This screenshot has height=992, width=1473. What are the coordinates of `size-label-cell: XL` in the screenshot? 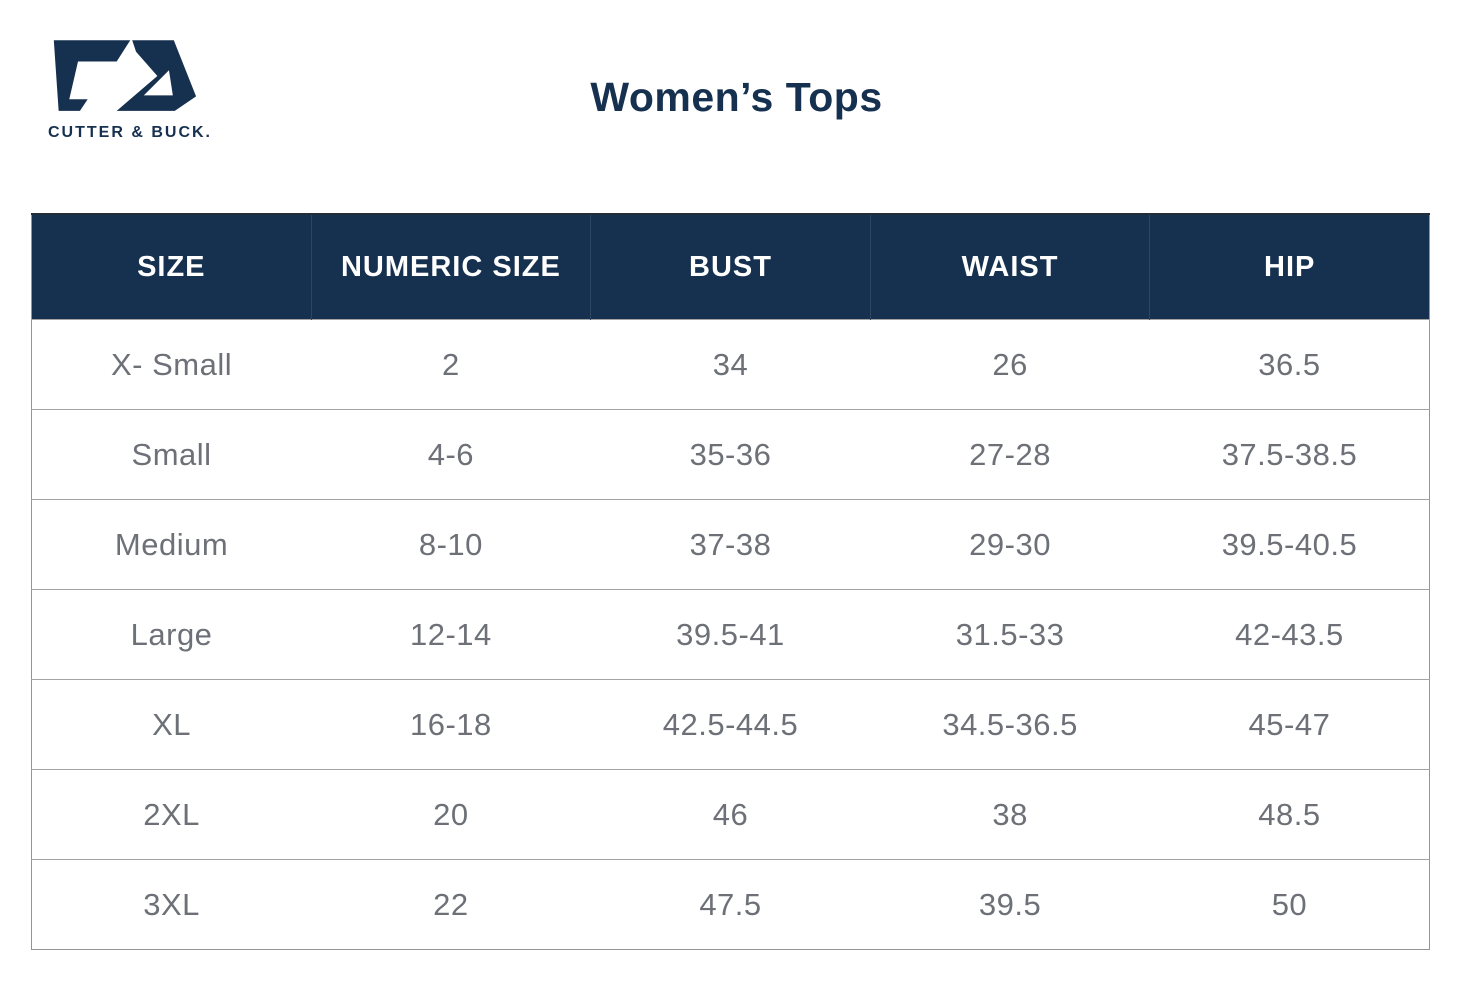 It's located at (171, 724).